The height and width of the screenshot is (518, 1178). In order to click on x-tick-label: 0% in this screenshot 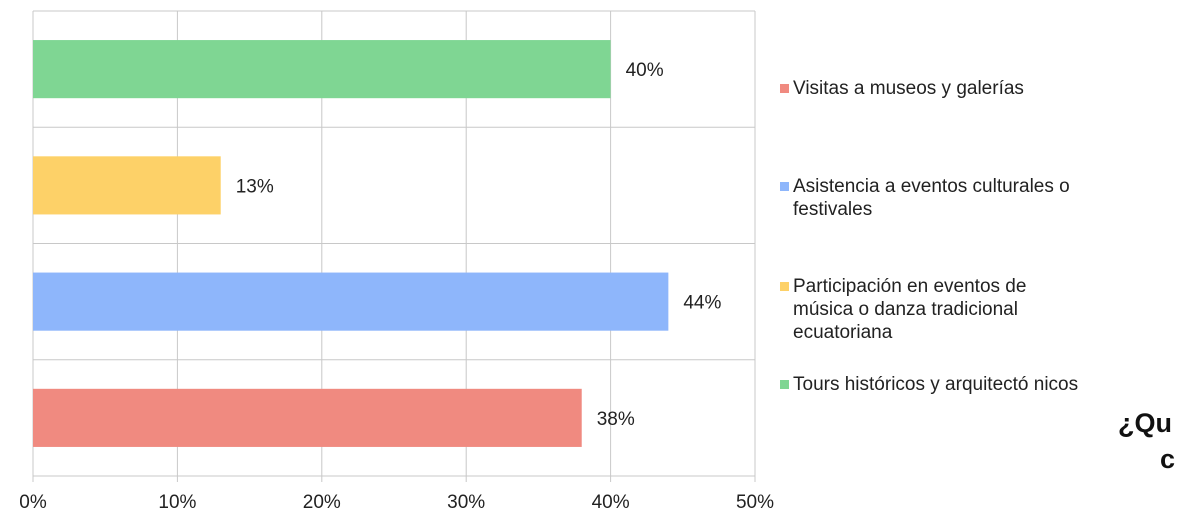, I will do `click(33, 502)`.